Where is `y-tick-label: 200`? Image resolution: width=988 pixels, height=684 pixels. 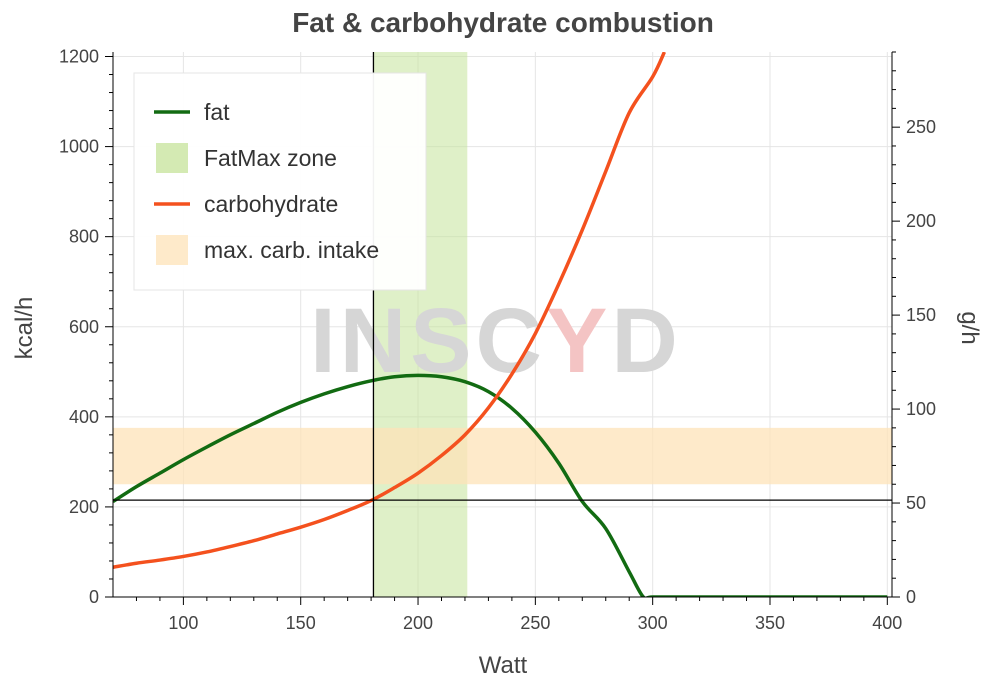
y-tick-label: 200 is located at coordinates (84, 507).